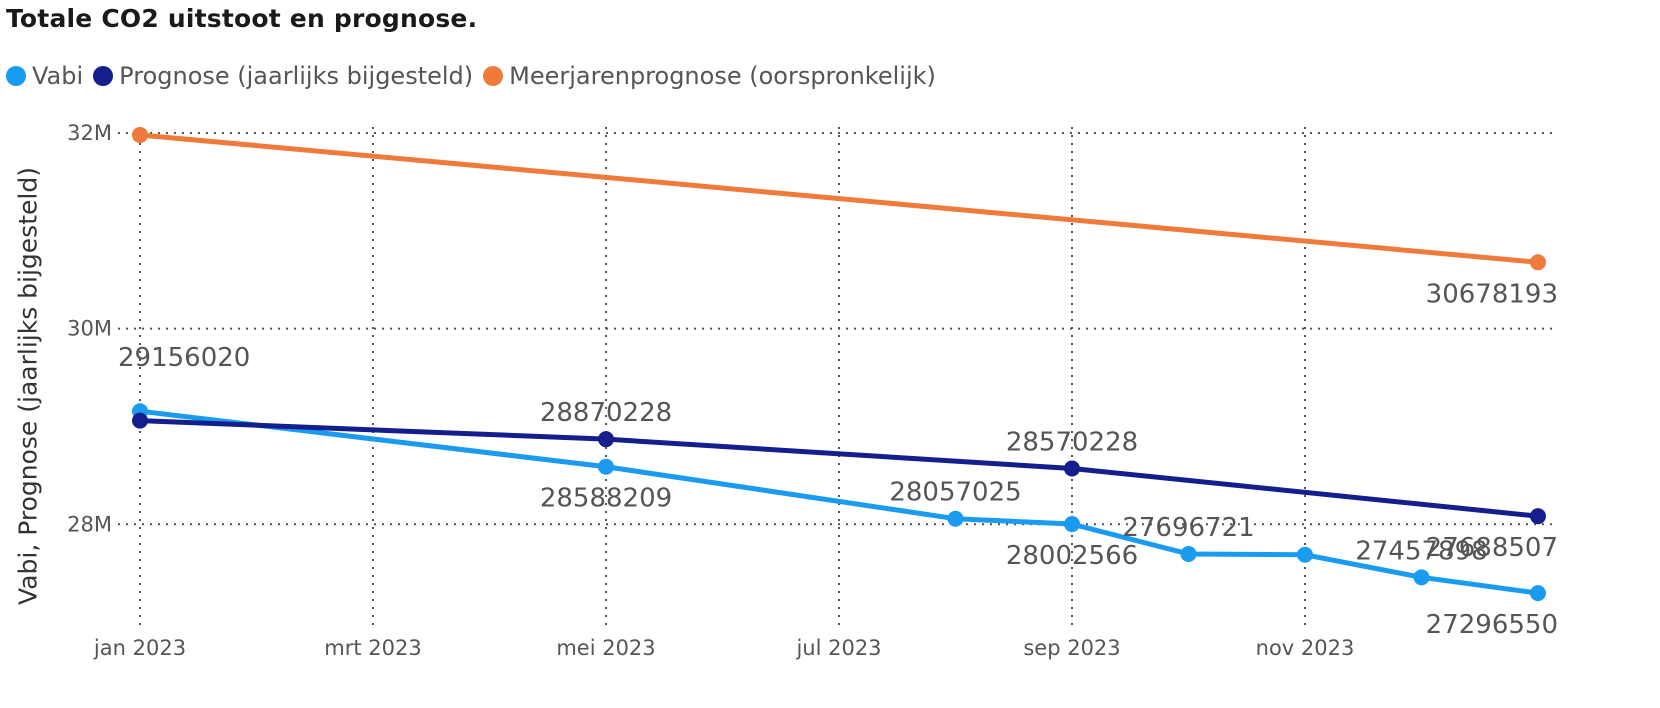  Describe the element at coordinates (89, 524) in the screenshot. I see `y-tick-label-0: 28M` at that location.